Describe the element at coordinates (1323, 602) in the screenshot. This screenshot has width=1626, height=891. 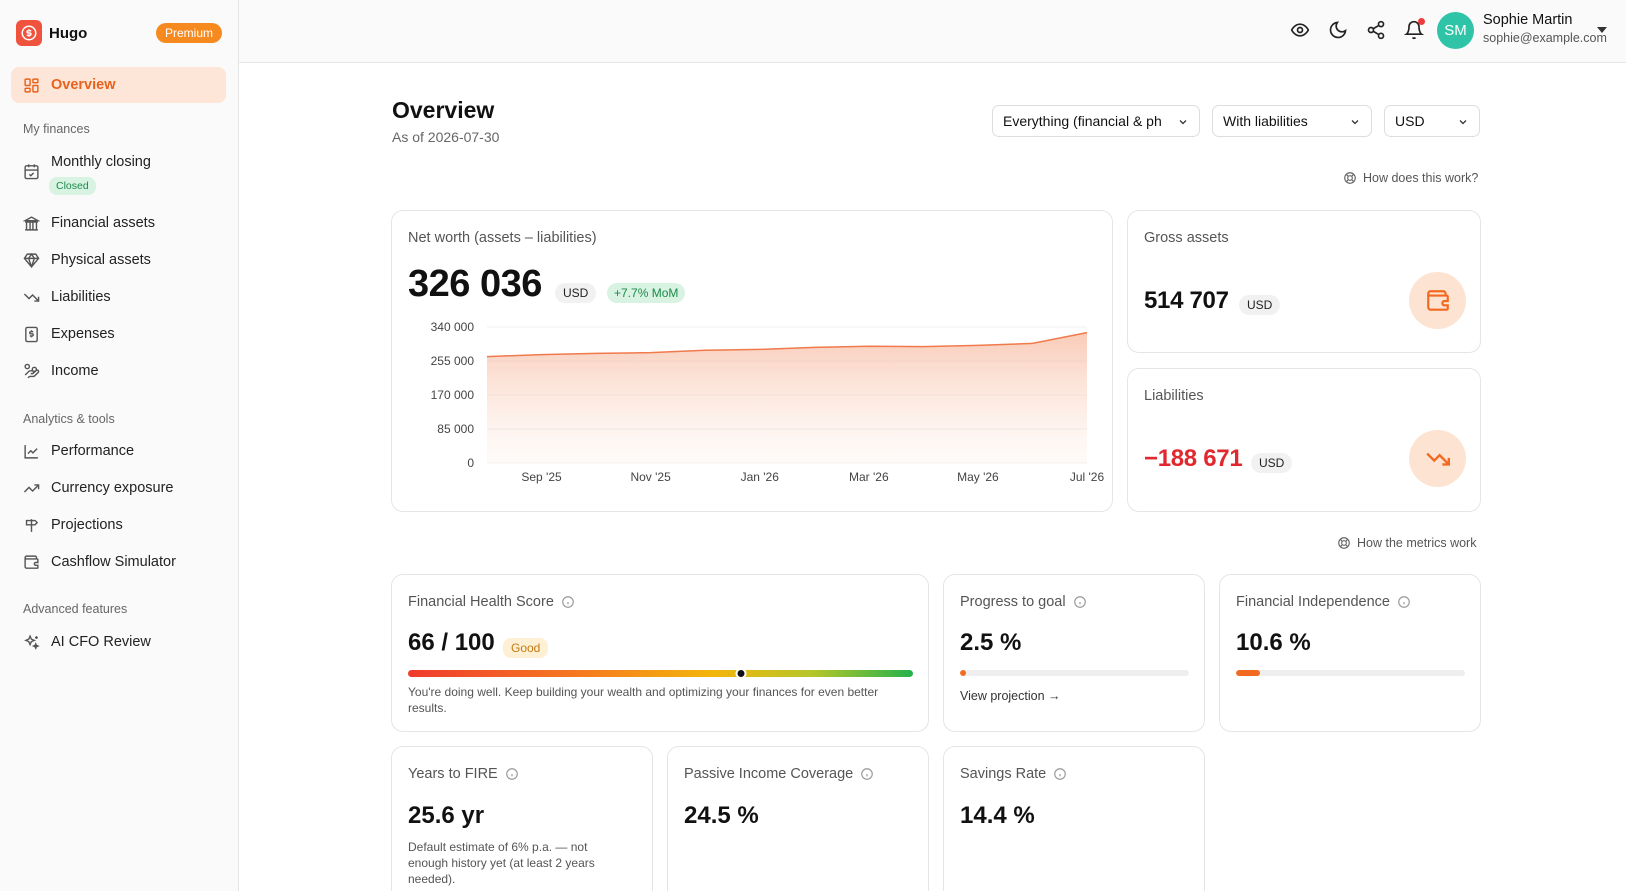
I see `card-label: Financial Independence` at that location.